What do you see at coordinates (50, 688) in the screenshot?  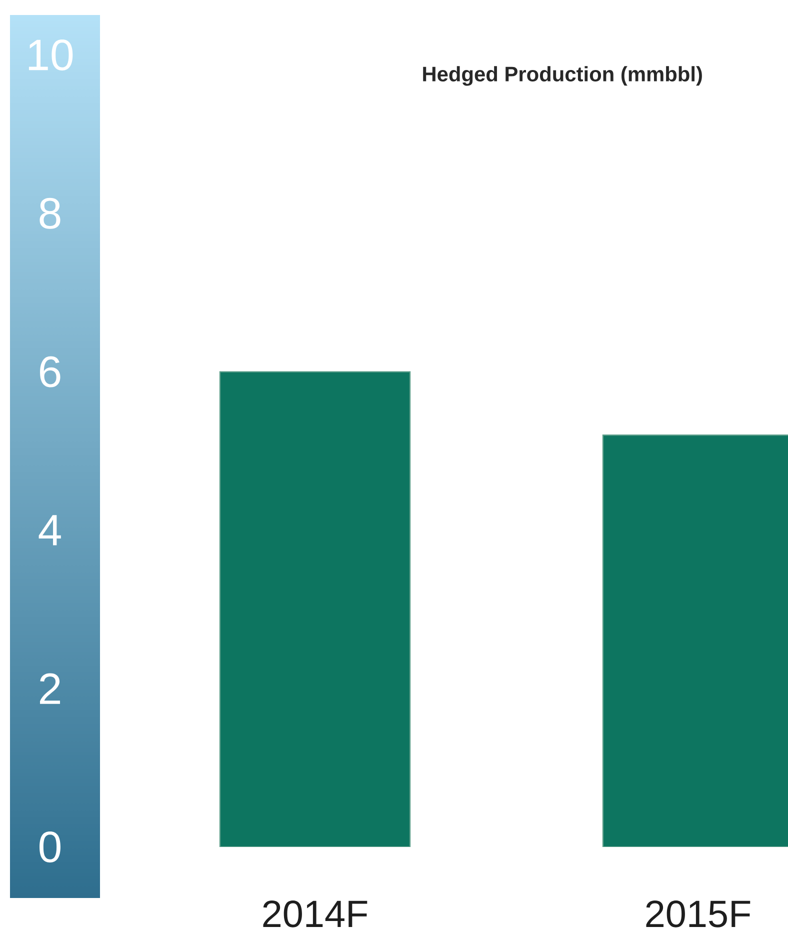 I see `y-tick-label: 2` at bounding box center [50, 688].